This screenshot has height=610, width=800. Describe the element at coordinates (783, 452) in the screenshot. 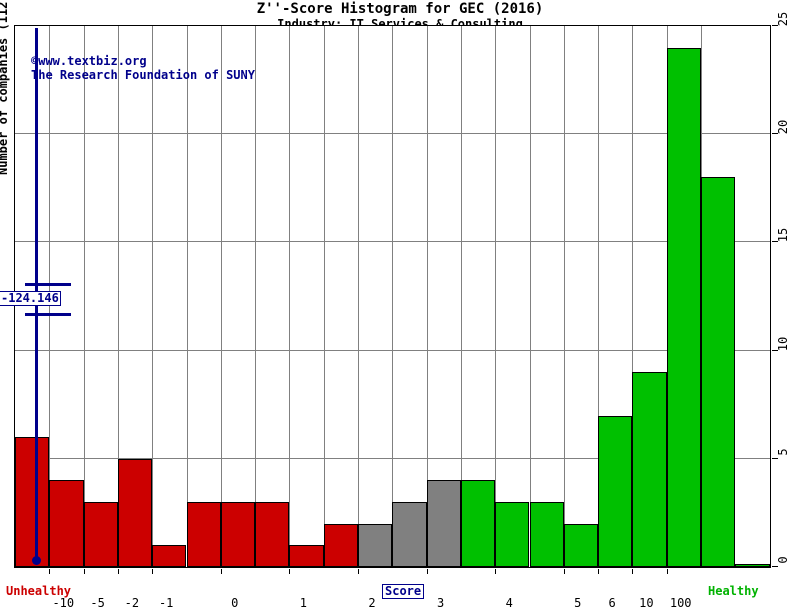

I see `y-tick-label-5: 5` at that location.